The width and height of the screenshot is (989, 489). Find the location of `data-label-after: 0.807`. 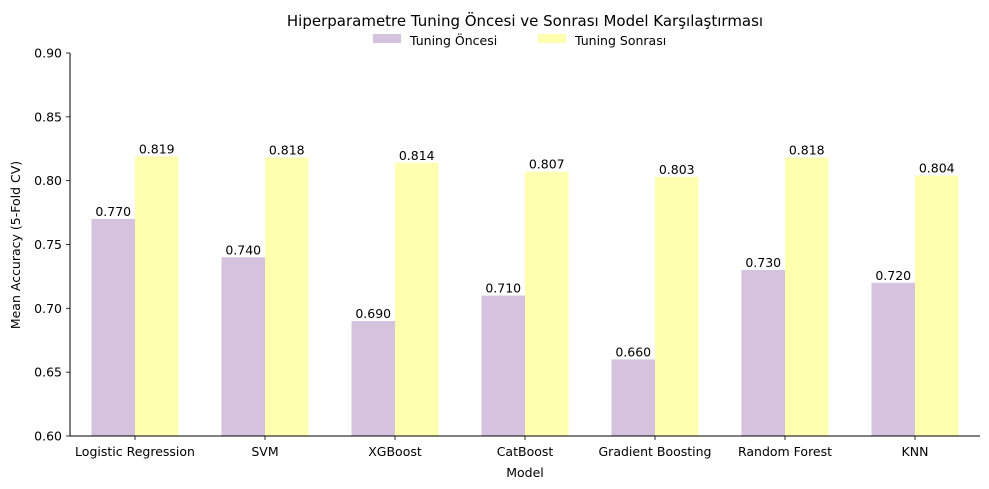

data-label-after: 0.807 is located at coordinates (547, 164).